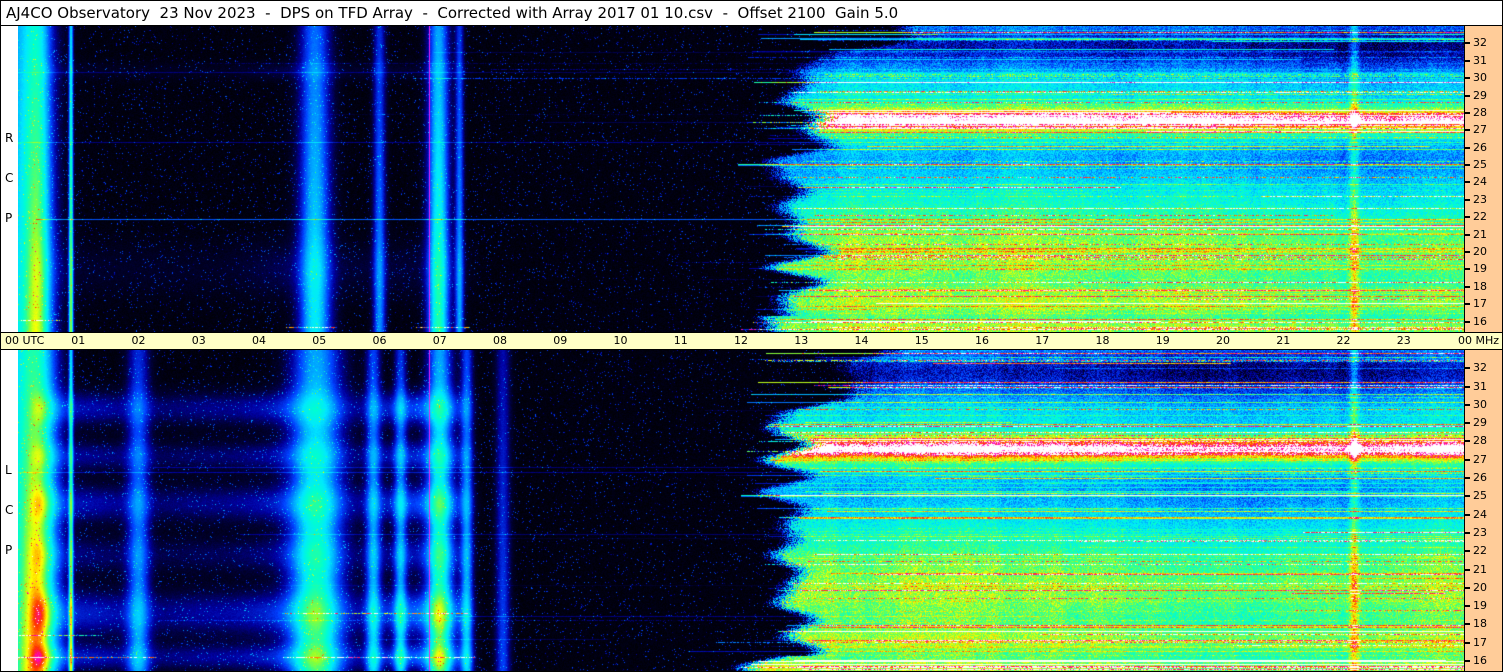 The image size is (1503, 672). I want to click on rcp-label-letter: P, so click(9, 218).